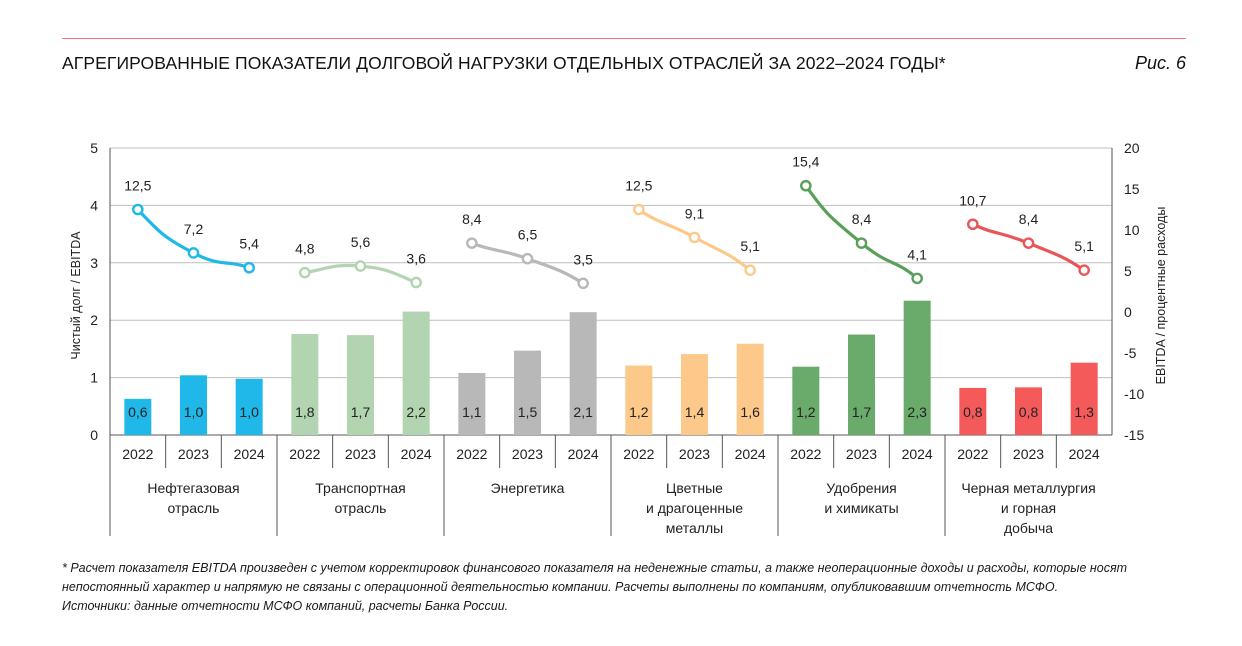 The width and height of the screenshot is (1242, 646). What do you see at coordinates (624, 38) in the screenshot?
I see `top-rule` at bounding box center [624, 38].